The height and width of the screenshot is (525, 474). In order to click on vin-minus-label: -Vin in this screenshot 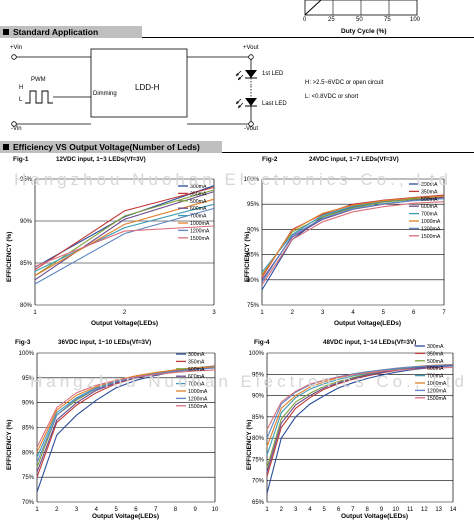, I will do `click(16, 129)`.